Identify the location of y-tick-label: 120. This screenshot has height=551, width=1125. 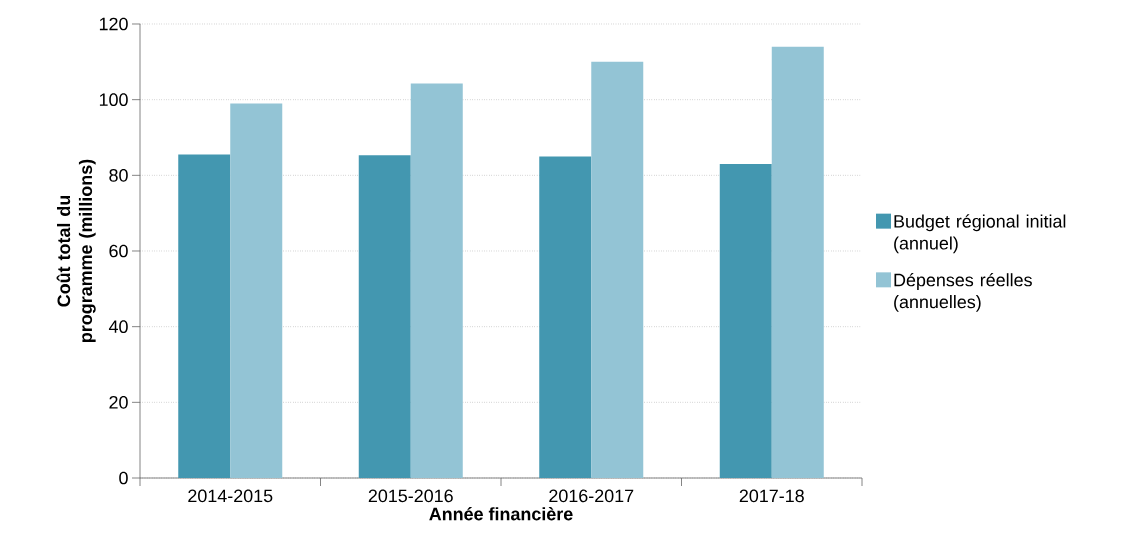
(113, 24).